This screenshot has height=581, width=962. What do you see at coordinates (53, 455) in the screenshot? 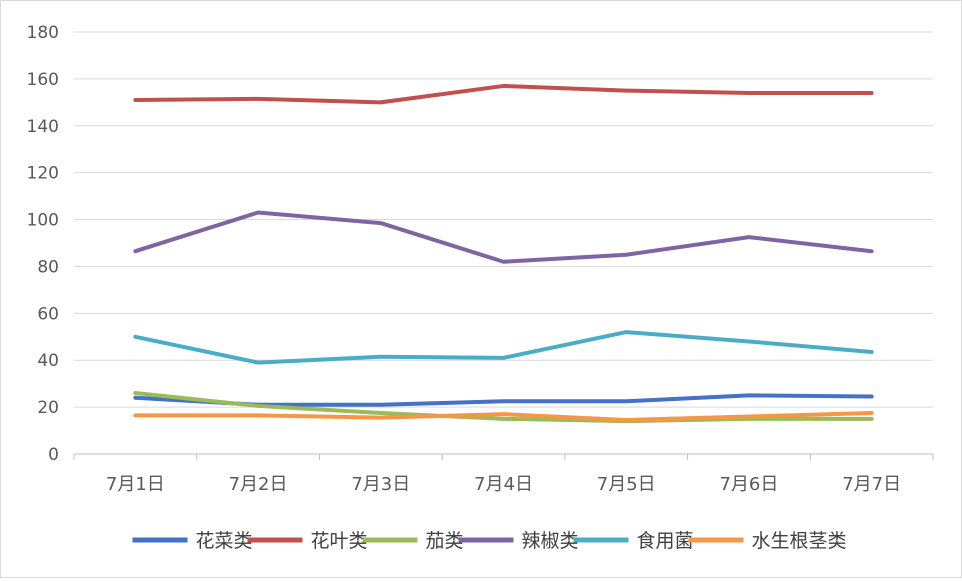
I see `y-tick-label: 0` at bounding box center [53, 455].